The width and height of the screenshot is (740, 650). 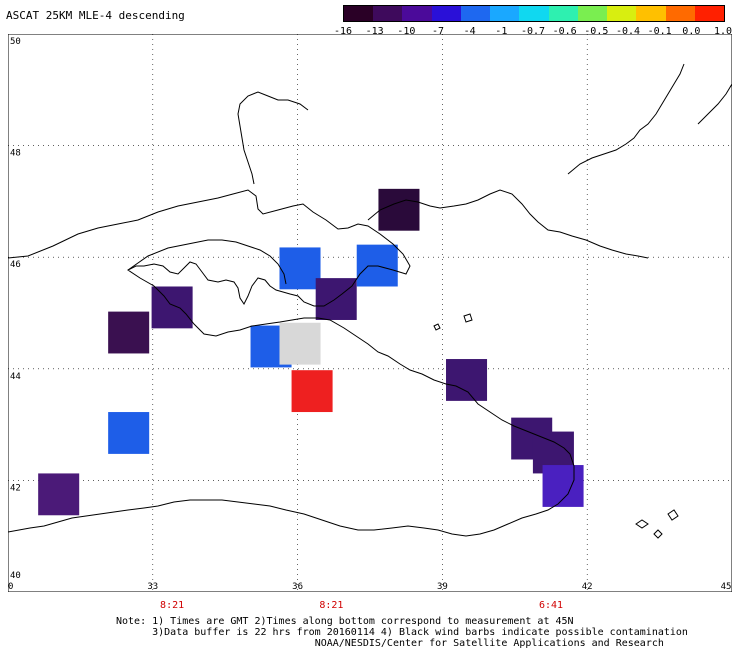 What do you see at coordinates (508, 224) in the screenshot?
I see `river-don` at bounding box center [508, 224].